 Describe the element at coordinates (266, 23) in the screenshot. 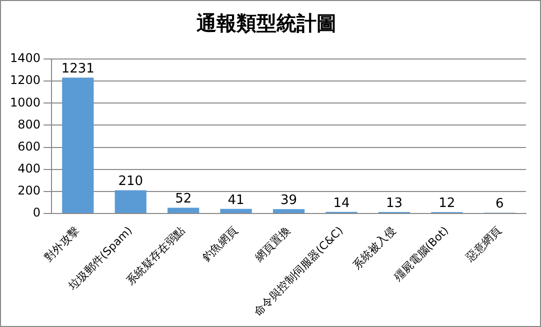

I see `chart-title: 通報類型統計圖` at that location.